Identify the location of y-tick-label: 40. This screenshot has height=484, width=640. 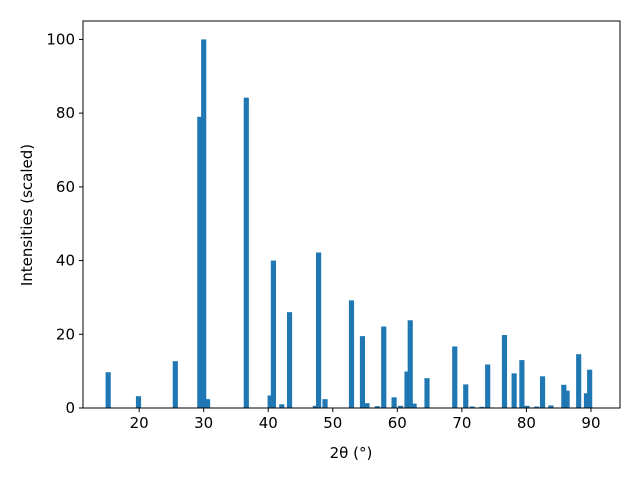
(65, 261).